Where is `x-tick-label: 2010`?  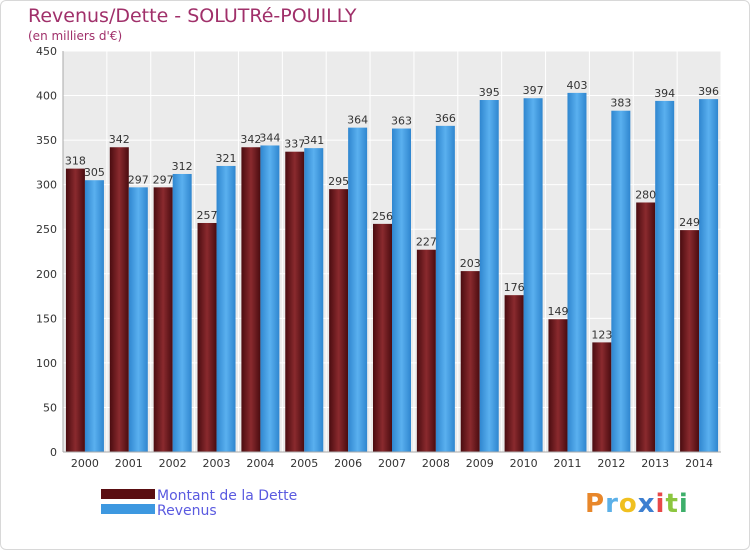 x-tick-label: 2010 is located at coordinates (524, 463).